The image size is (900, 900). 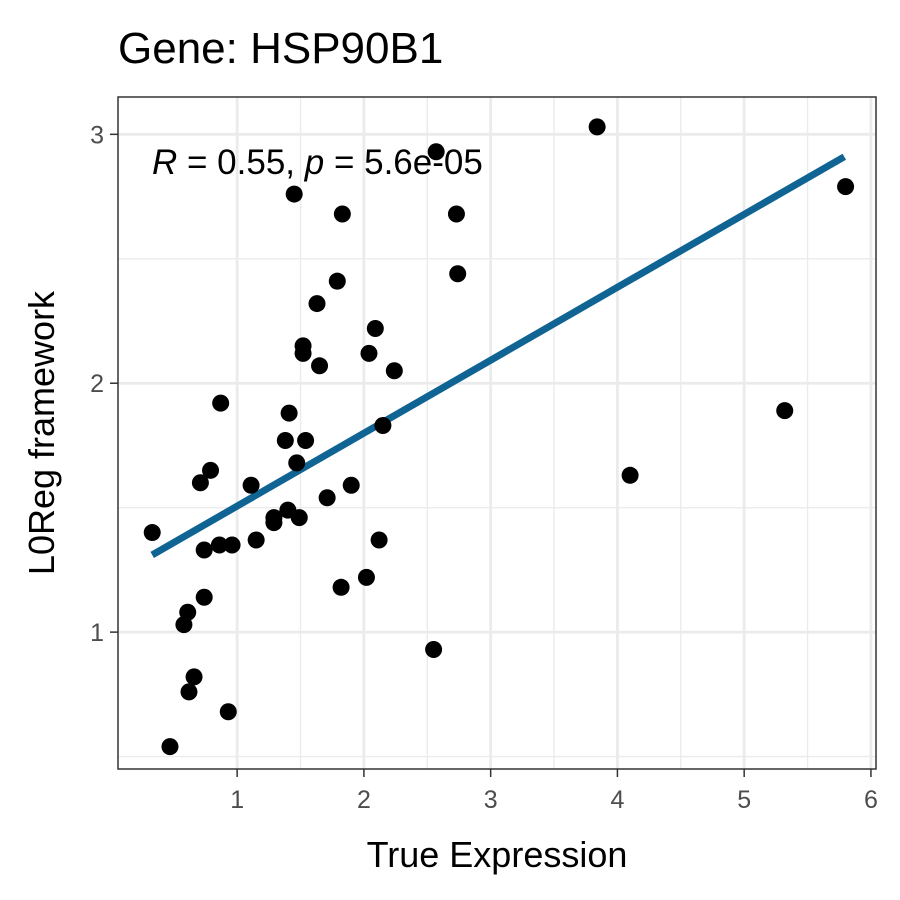 I want to click on r-symbol: R, so click(x=164, y=162).